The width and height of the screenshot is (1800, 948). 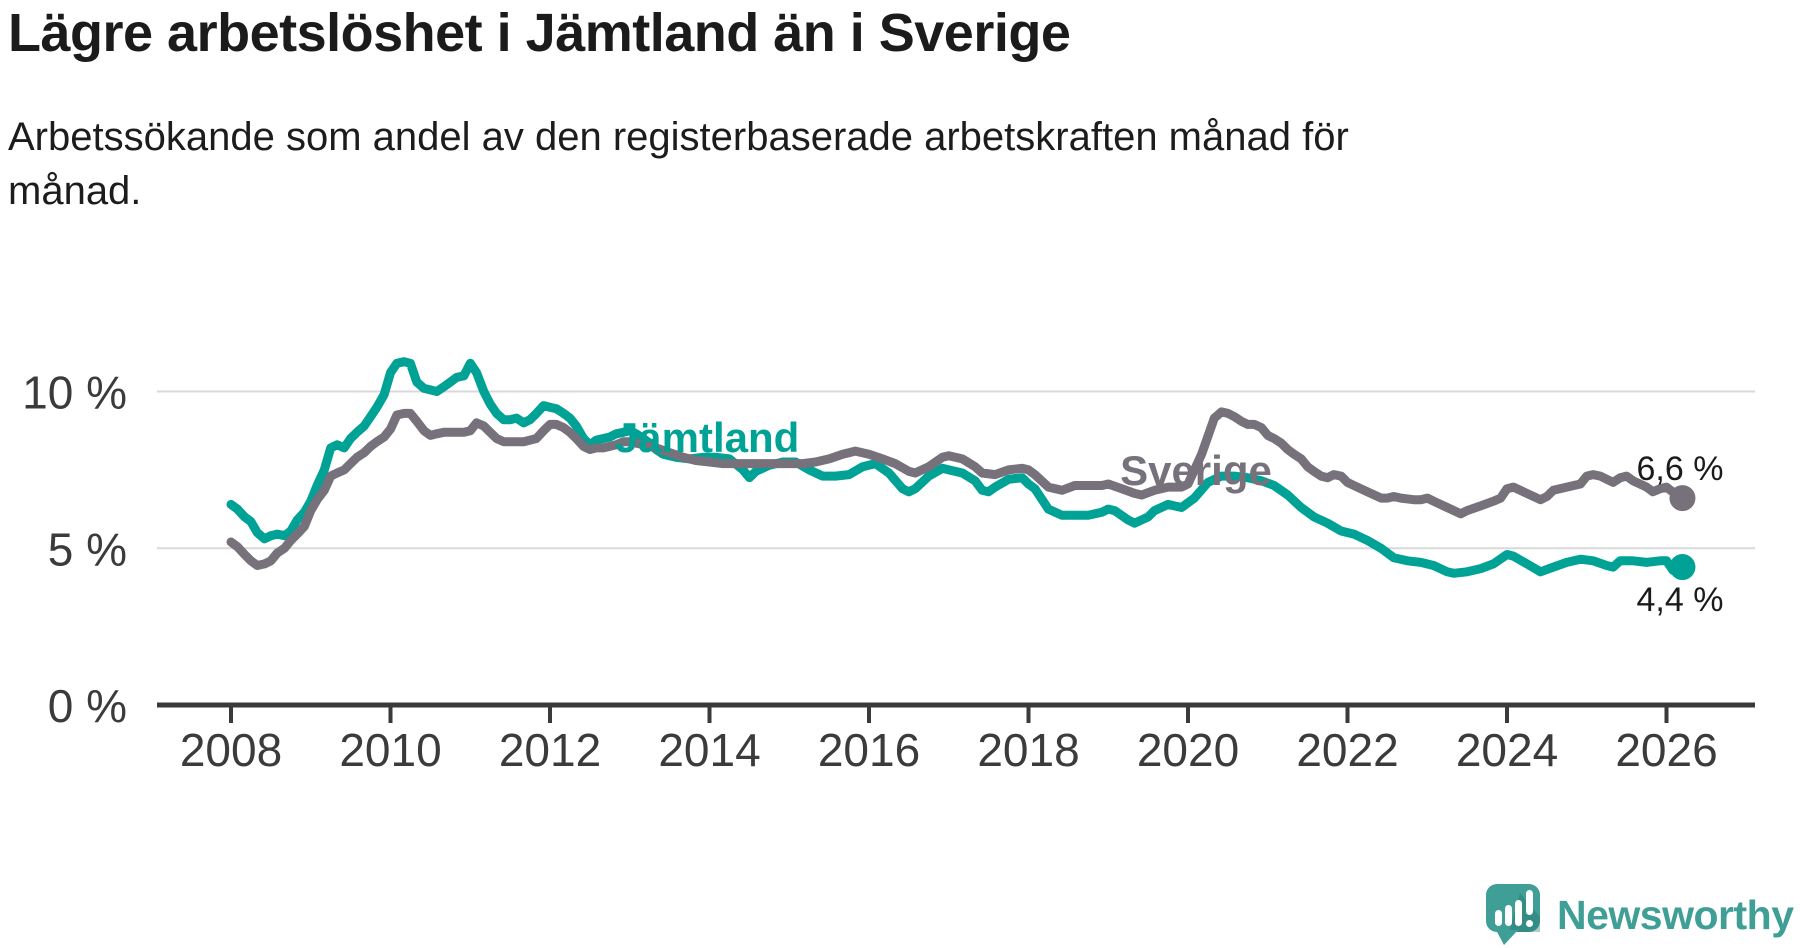 I want to click on x-axis-tick-label: 2026, so click(x=1666, y=750).